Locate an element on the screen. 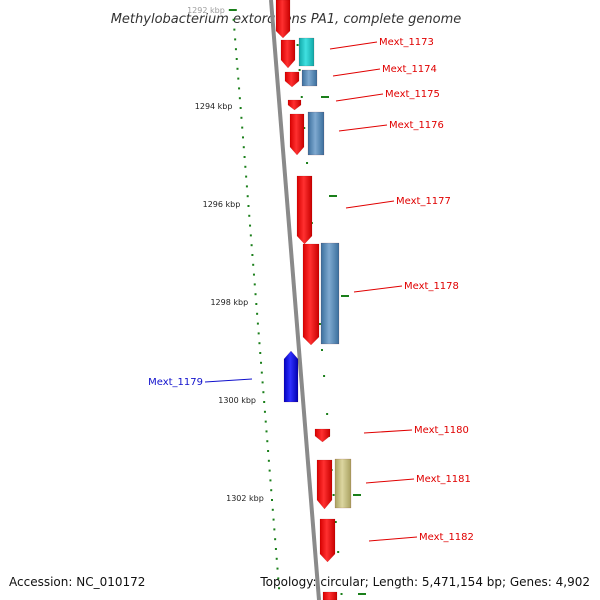  gene-label: Mext_1174 is located at coordinates (409, 69).